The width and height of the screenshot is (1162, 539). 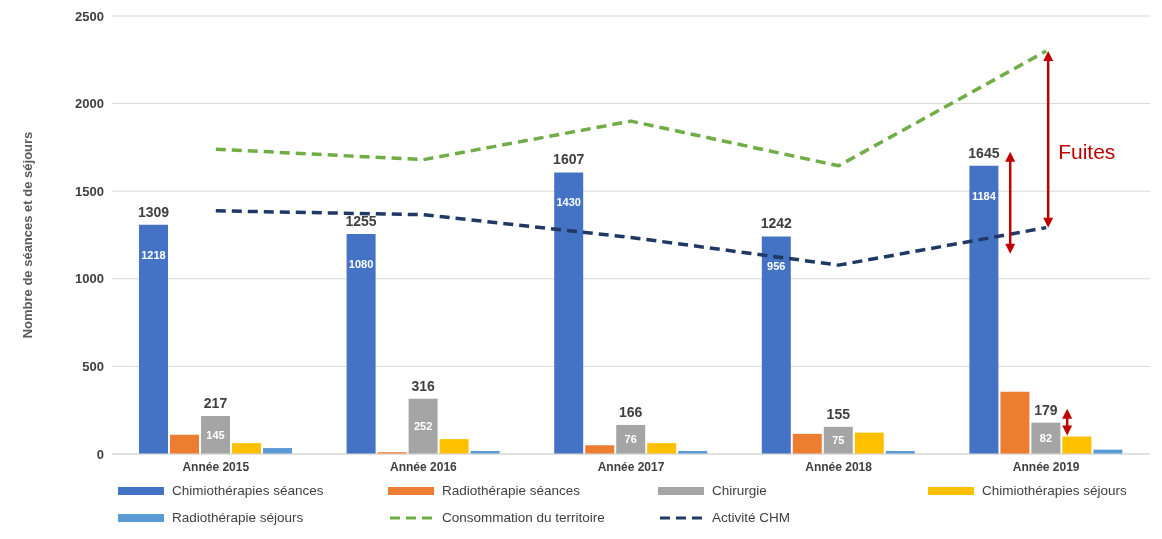 What do you see at coordinates (93, 367) in the screenshot?
I see `y-tick-label: 500` at bounding box center [93, 367].